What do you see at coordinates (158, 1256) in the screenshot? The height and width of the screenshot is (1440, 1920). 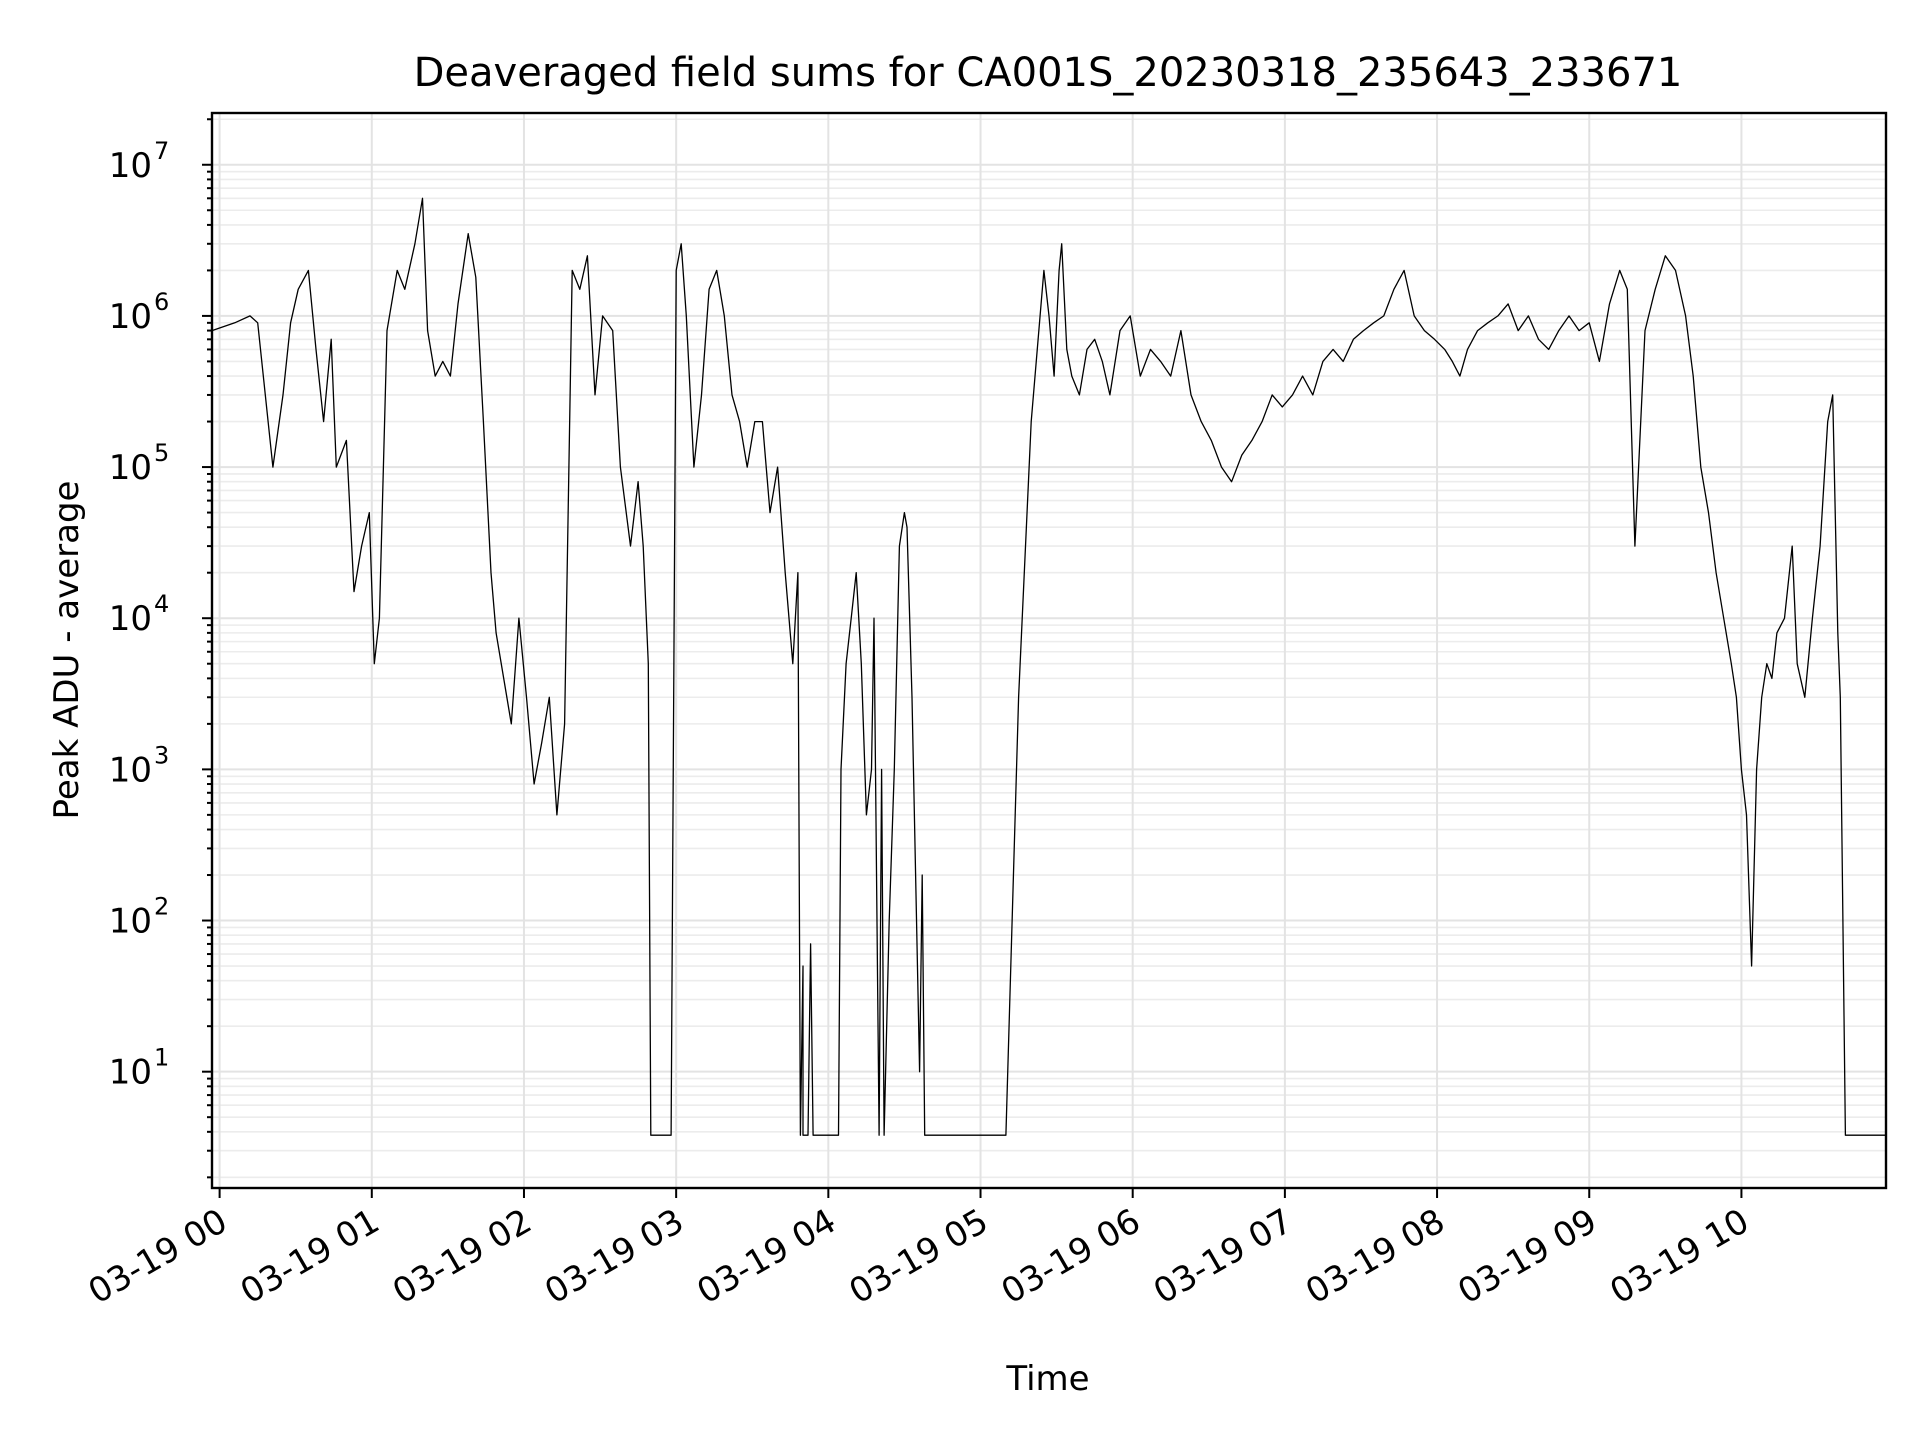 I see `x-tick-label: 03-19 00` at bounding box center [158, 1256].